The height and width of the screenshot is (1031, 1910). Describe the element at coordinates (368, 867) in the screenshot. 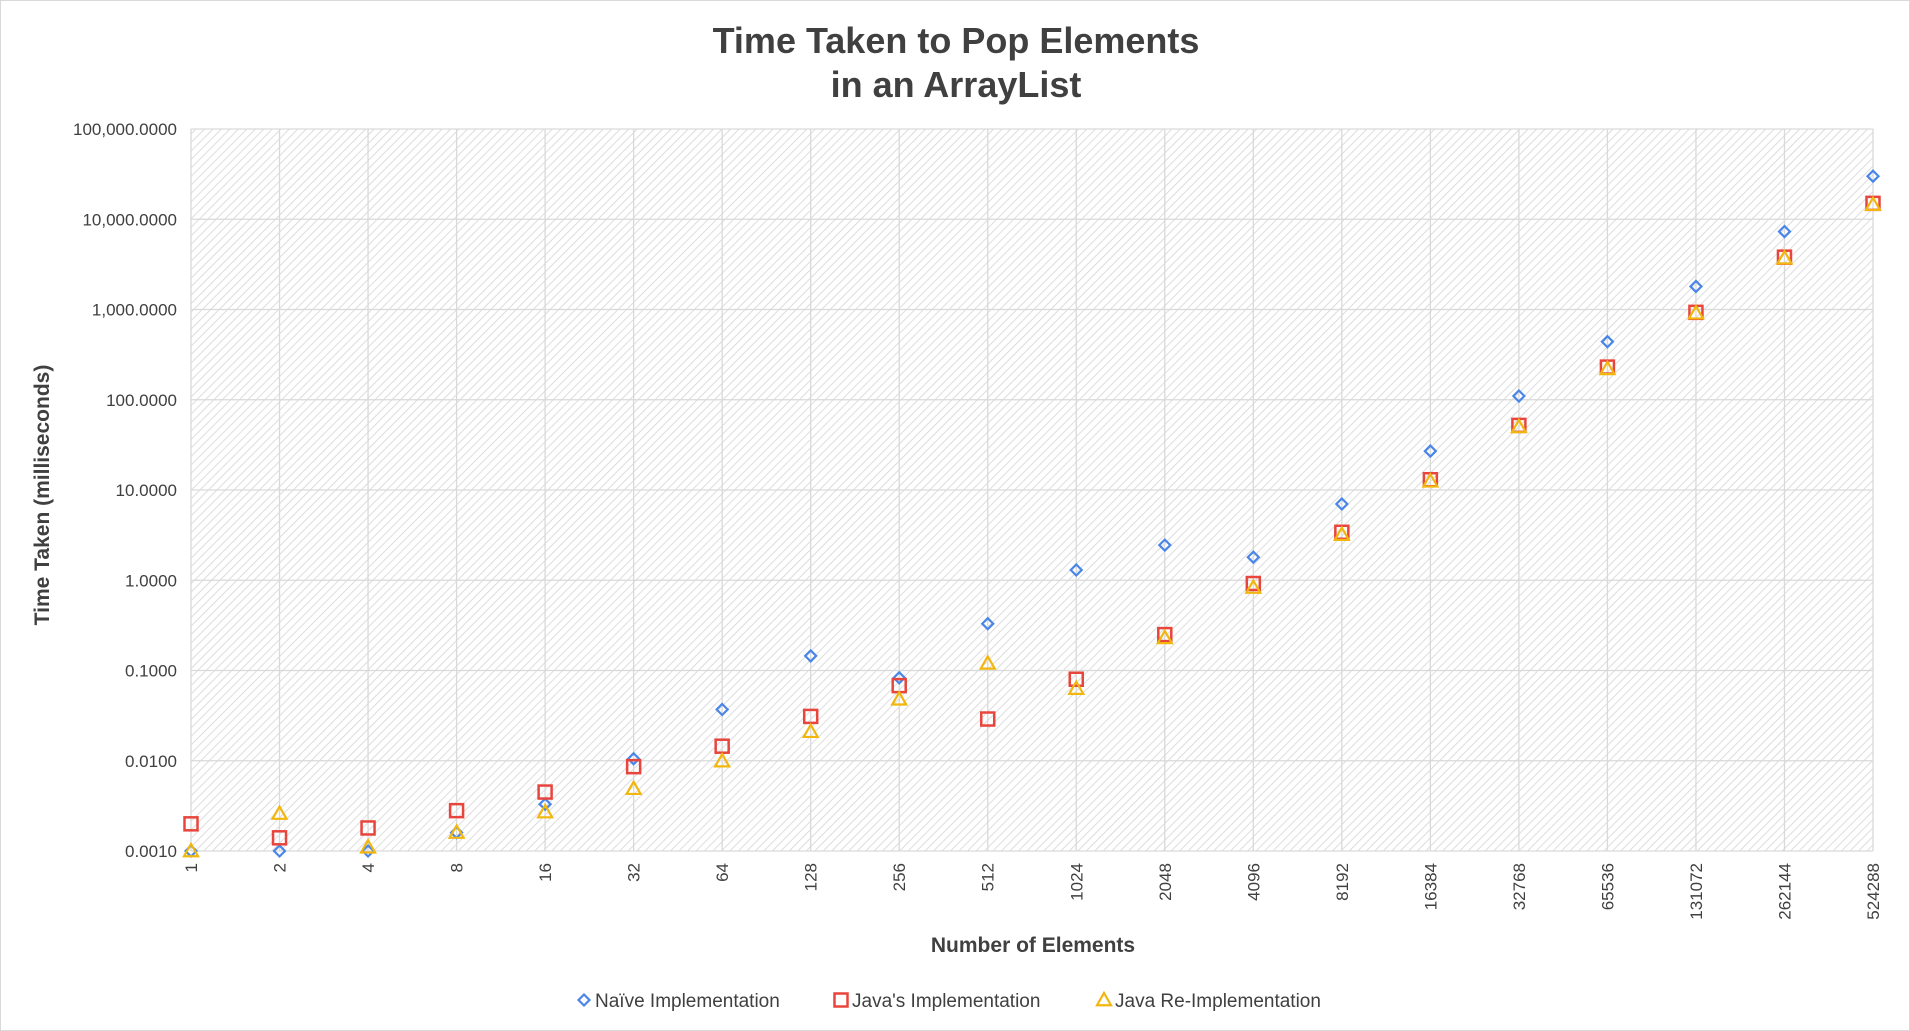

I see `x-tick-label: 4` at that location.